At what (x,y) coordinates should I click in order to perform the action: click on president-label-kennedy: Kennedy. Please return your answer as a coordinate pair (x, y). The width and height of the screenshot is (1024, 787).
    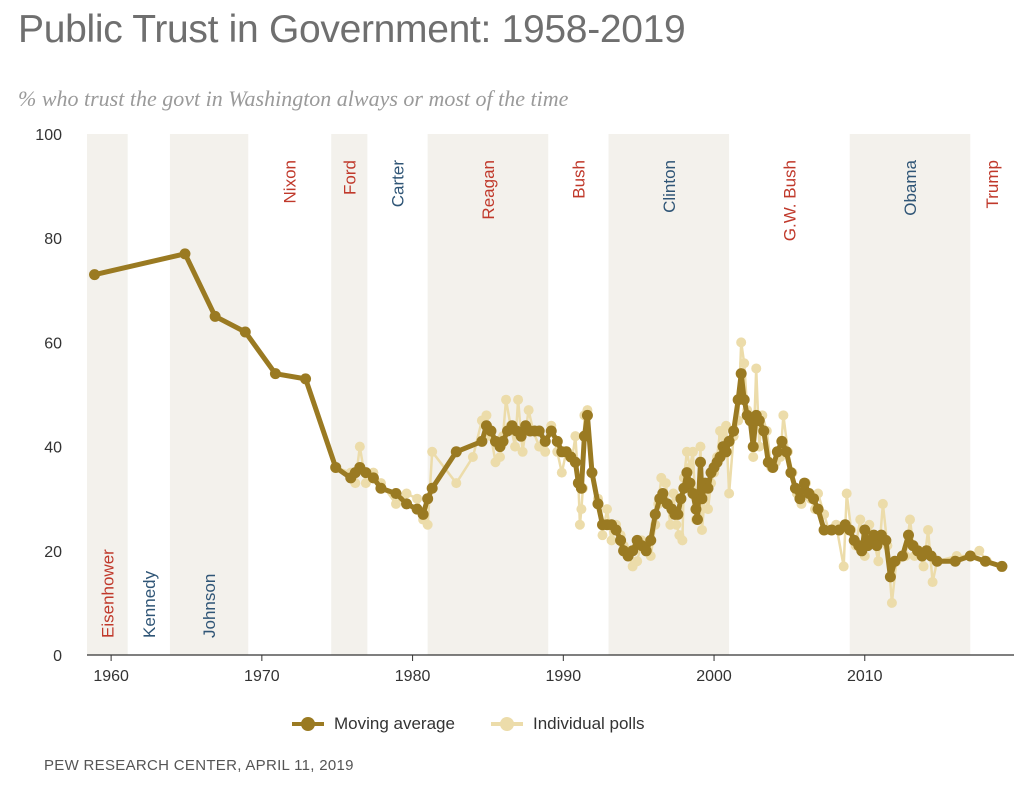
    Looking at the image, I should click on (149, 604).